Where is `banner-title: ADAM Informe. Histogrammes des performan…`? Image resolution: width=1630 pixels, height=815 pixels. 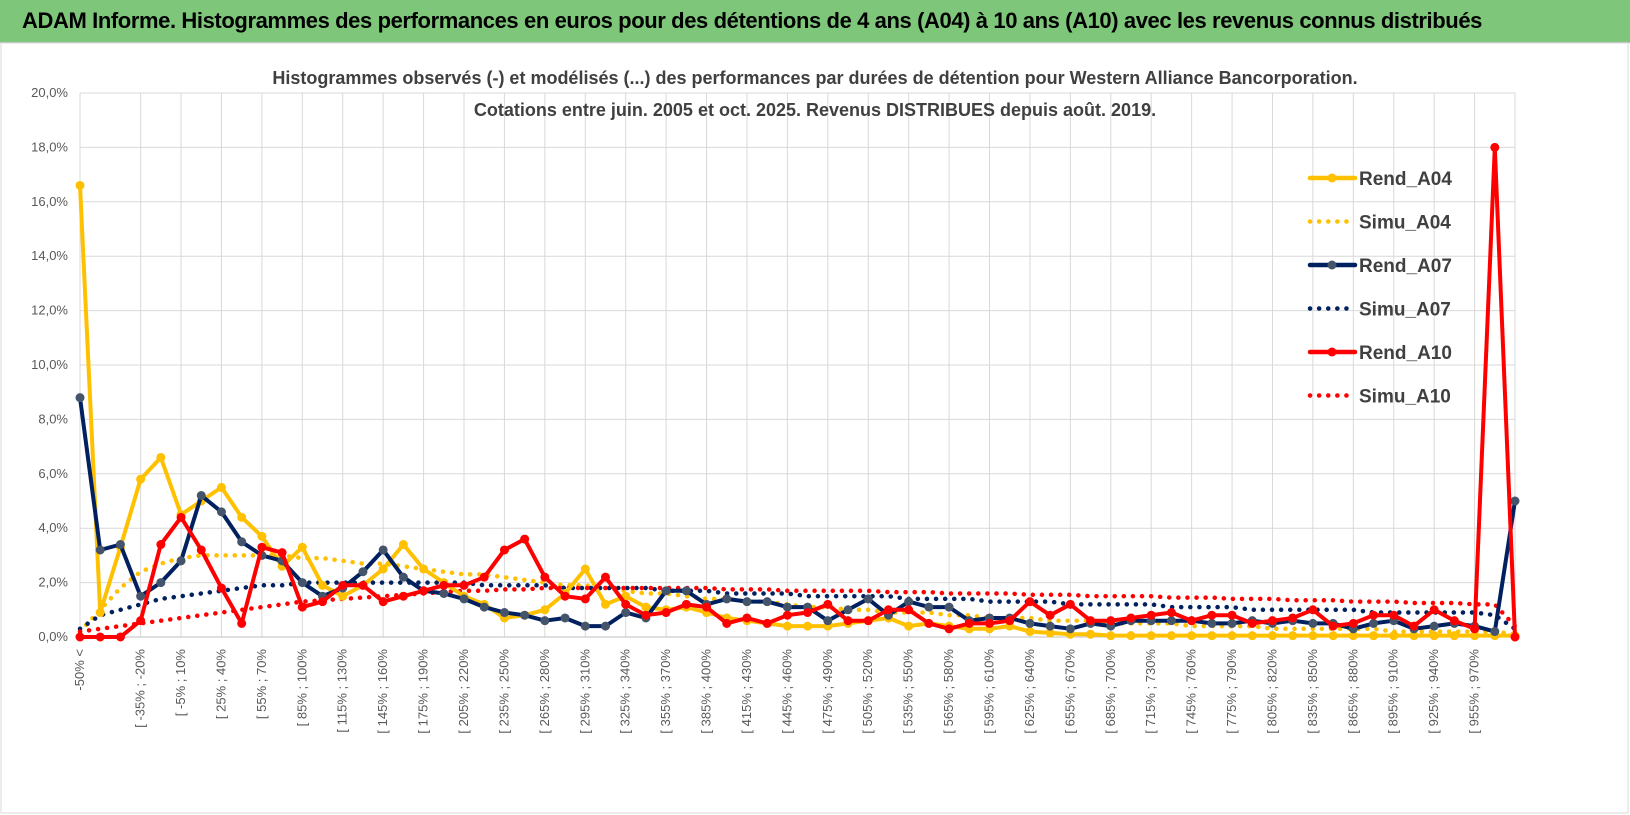
banner-title: ADAM Informe. Histogrammes des performan… is located at coordinates (752, 20).